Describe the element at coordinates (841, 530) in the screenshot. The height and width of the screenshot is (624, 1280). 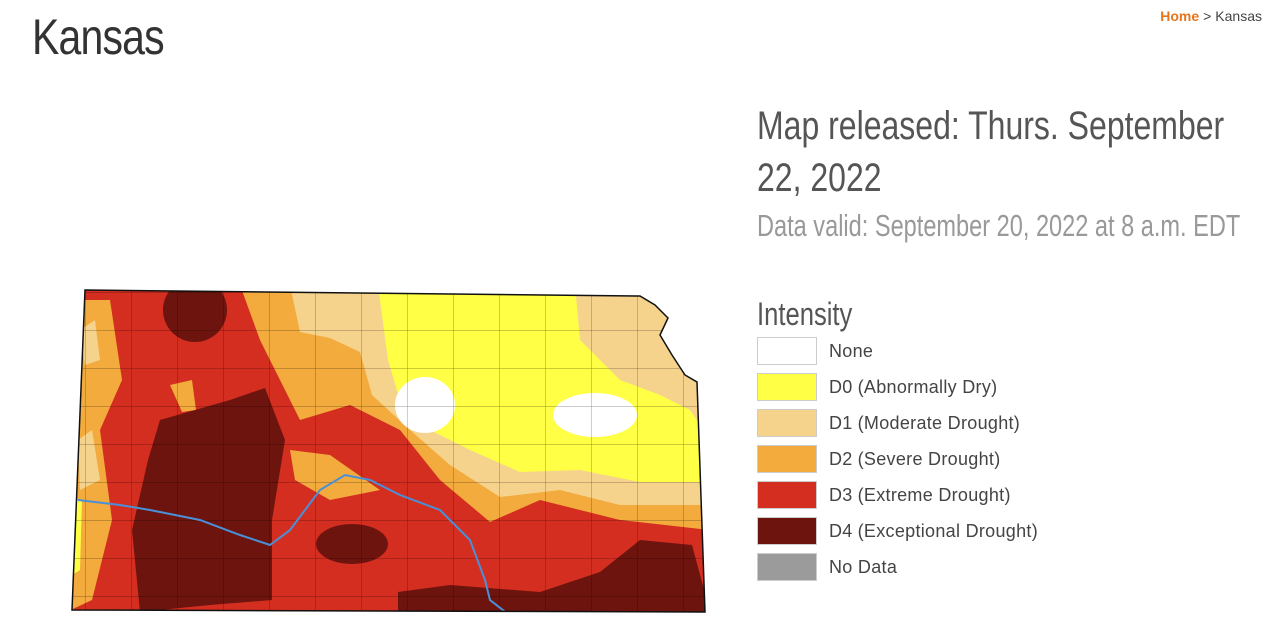
I see `legend-code: D4` at that location.